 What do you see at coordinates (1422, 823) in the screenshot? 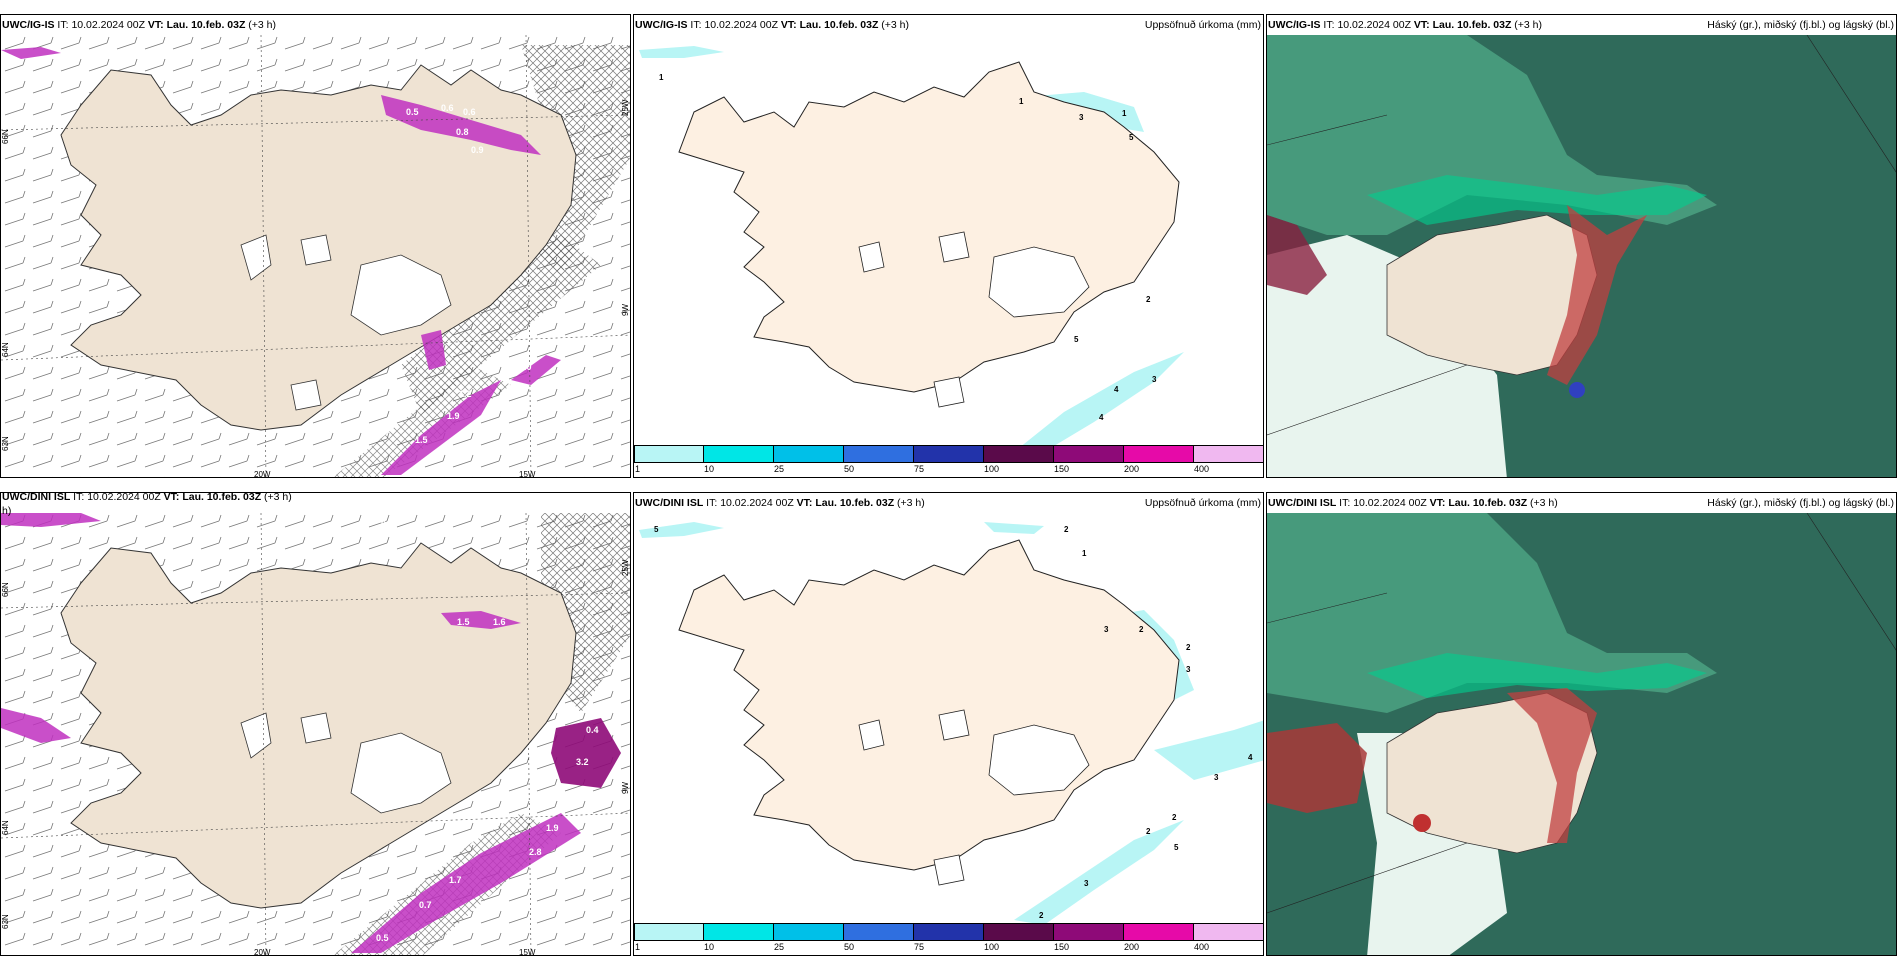
I see `cloud-red-spot` at bounding box center [1422, 823].